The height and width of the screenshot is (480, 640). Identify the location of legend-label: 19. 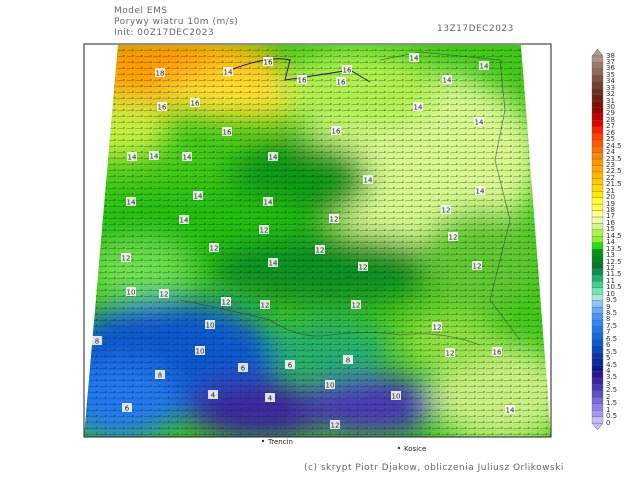
(610, 203).